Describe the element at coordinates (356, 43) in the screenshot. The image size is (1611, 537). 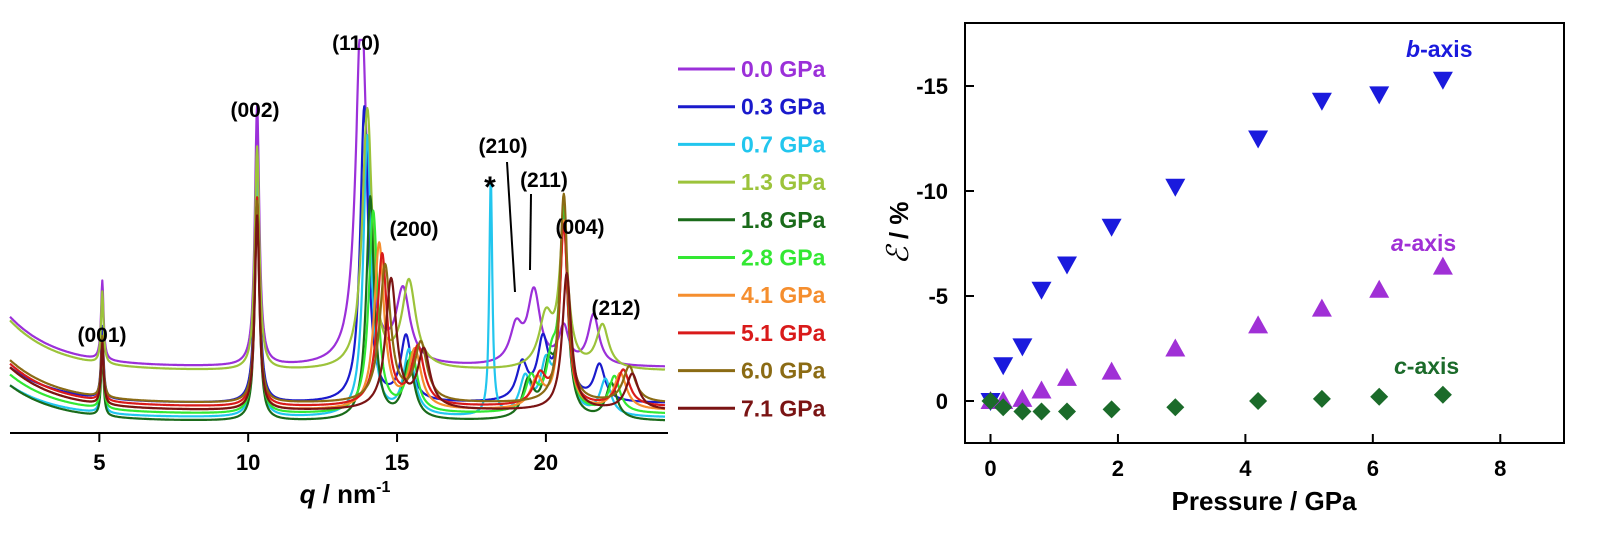
I see `peak-label: (110)` at that location.